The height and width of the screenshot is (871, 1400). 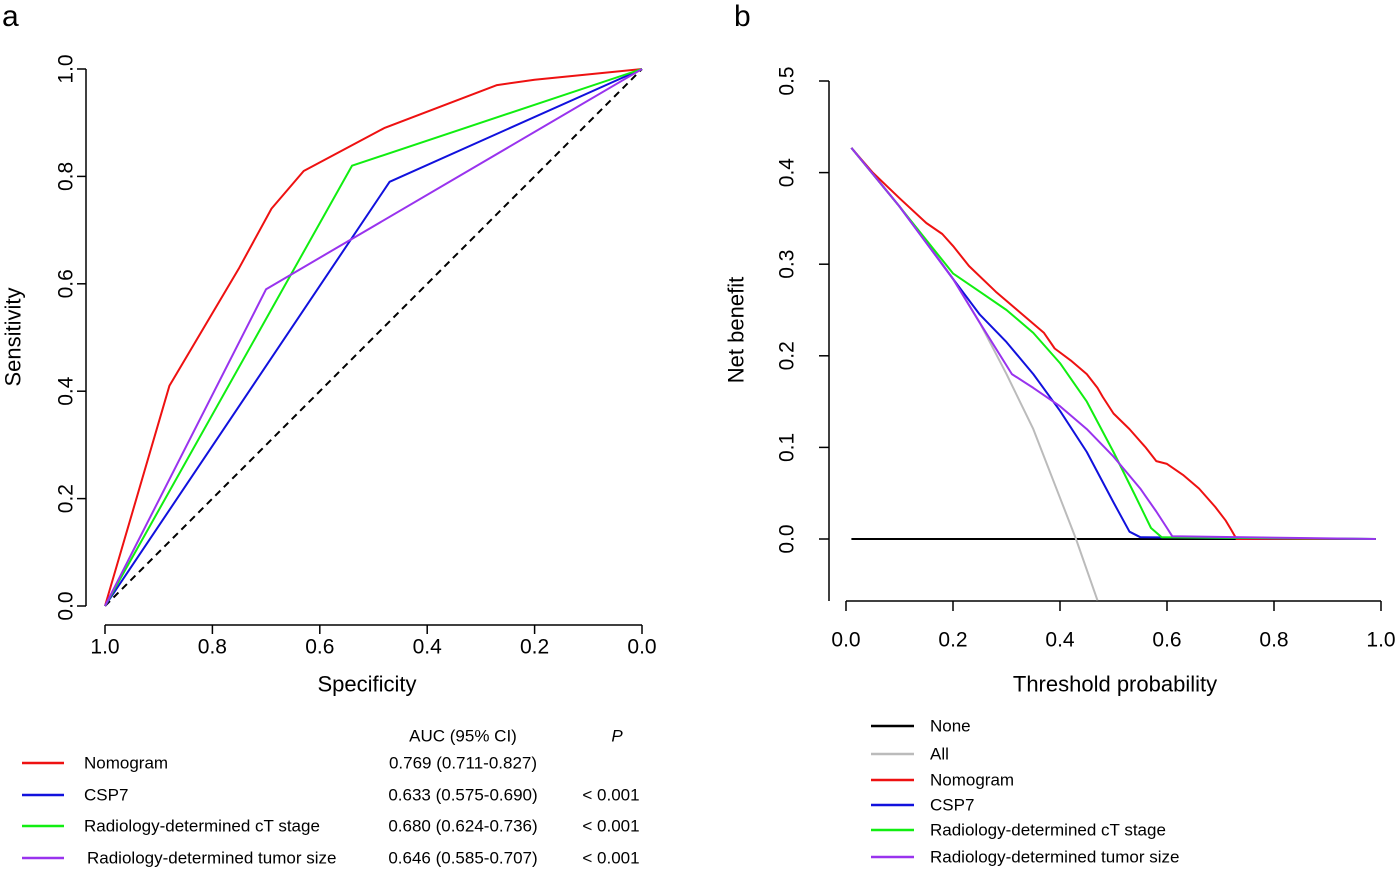 What do you see at coordinates (1380, 640) in the screenshot?
I see `dca-x-tick-label: 1.0` at bounding box center [1380, 640].